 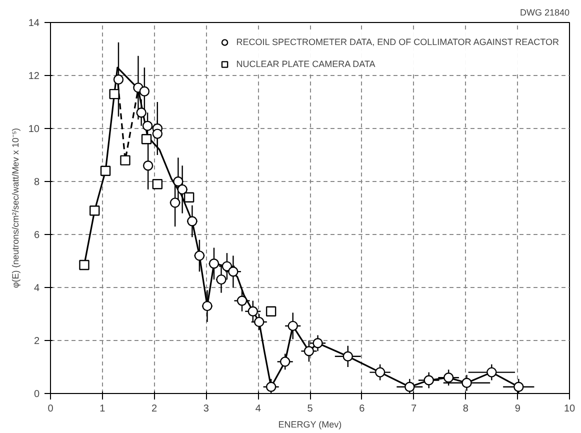 I want to click on legend-label: RECOIL SPECTROMETER DATA, END OF COLLIMATOR AGAINST REACTOR, so click(x=397, y=42).